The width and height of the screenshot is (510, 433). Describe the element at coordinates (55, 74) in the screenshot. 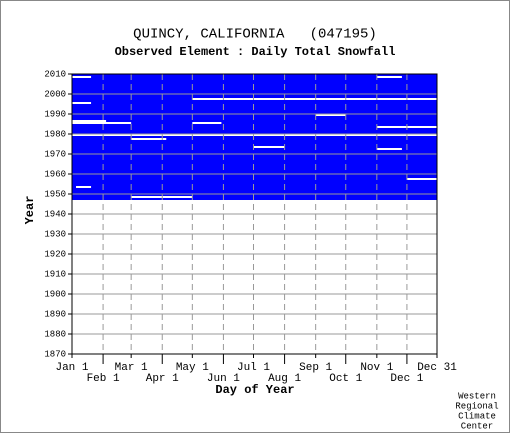

I see `y-tick-label: 2010` at that location.